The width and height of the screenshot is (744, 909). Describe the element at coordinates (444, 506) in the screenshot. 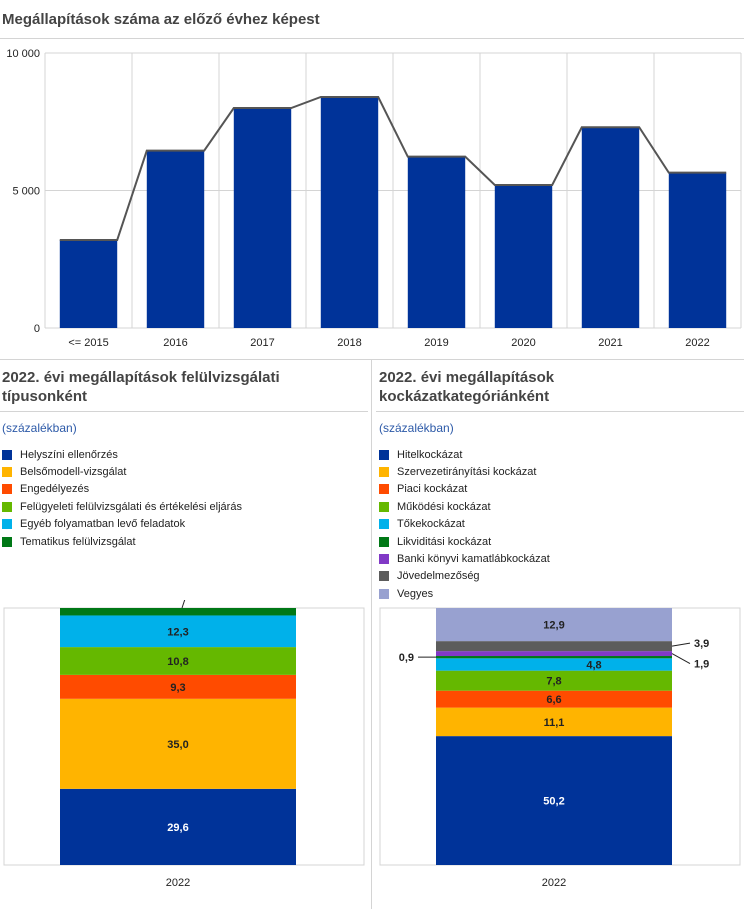

I see `legend-label: Működési kockázat` at that location.